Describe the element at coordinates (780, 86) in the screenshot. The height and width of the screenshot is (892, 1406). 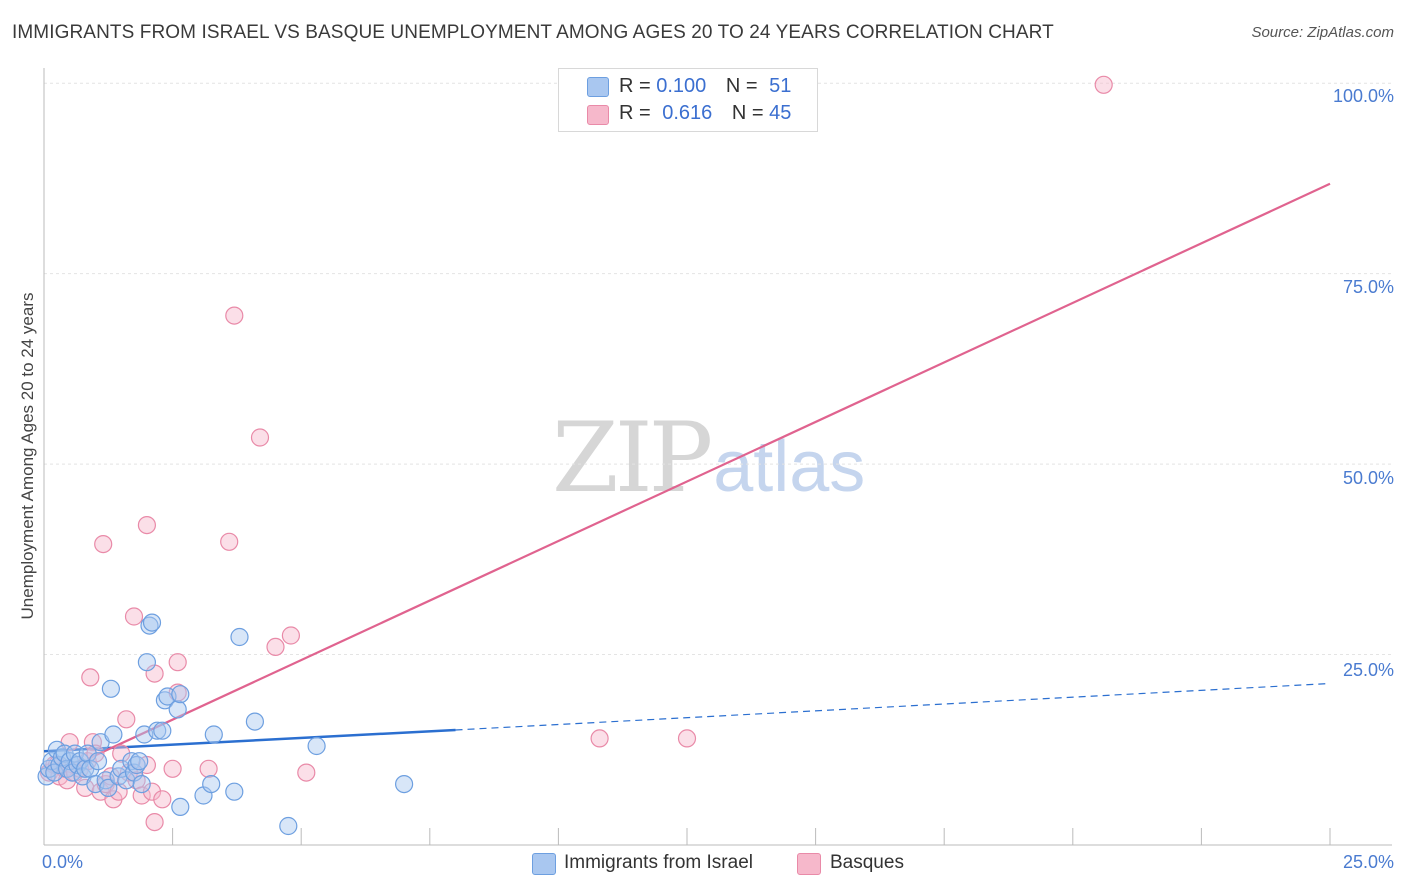
I see `legend-n-value: 51` at that location.